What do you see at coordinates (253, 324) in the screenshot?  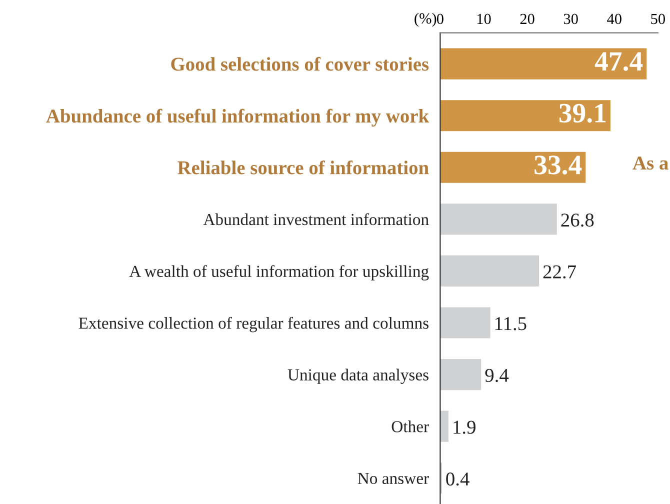 I see `y-tick-label: Extensive collection of regular features and columns` at bounding box center [253, 324].